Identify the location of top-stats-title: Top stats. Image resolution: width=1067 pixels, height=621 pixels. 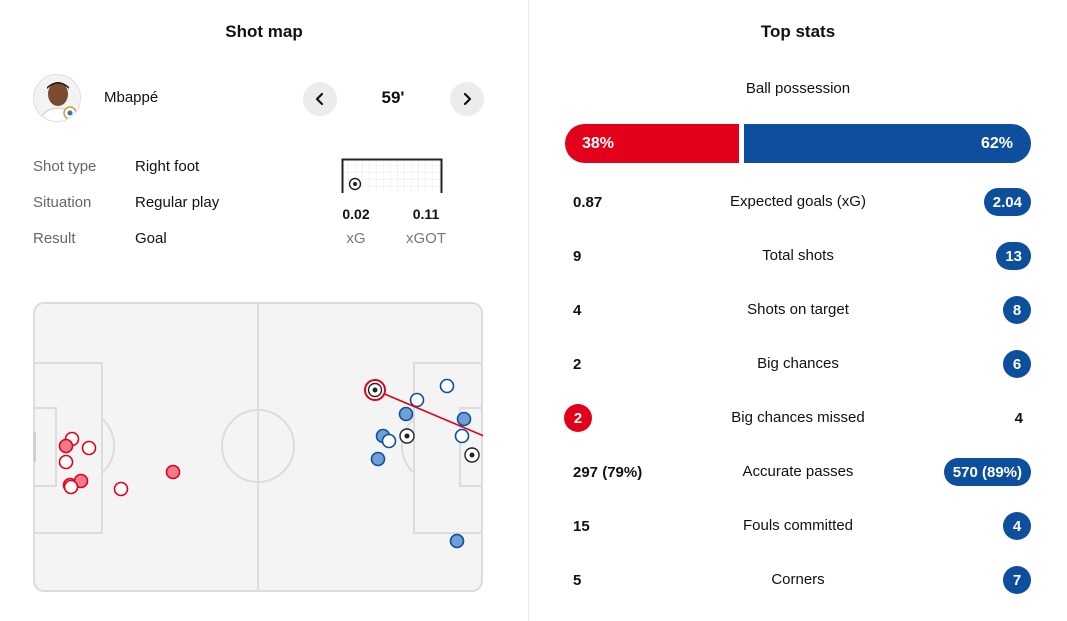
(798, 31).